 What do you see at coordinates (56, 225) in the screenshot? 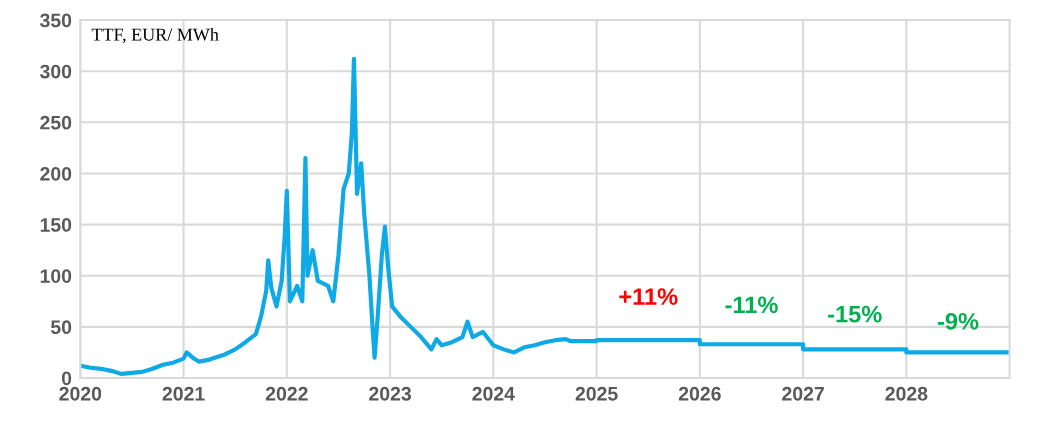
I see `y-tick-label: 150` at bounding box center [56, 225].